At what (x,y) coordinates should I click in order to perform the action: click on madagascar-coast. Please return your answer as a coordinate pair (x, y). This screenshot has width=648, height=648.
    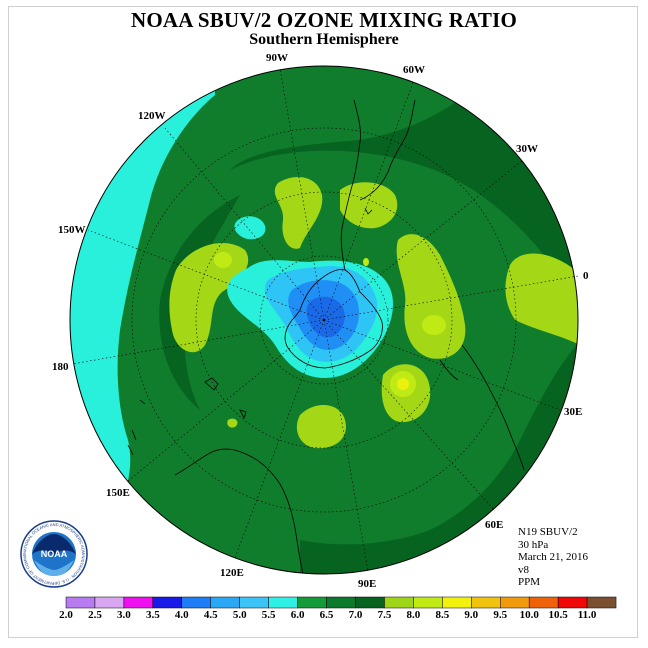
    Looking at the image, I should click on (449, 370).